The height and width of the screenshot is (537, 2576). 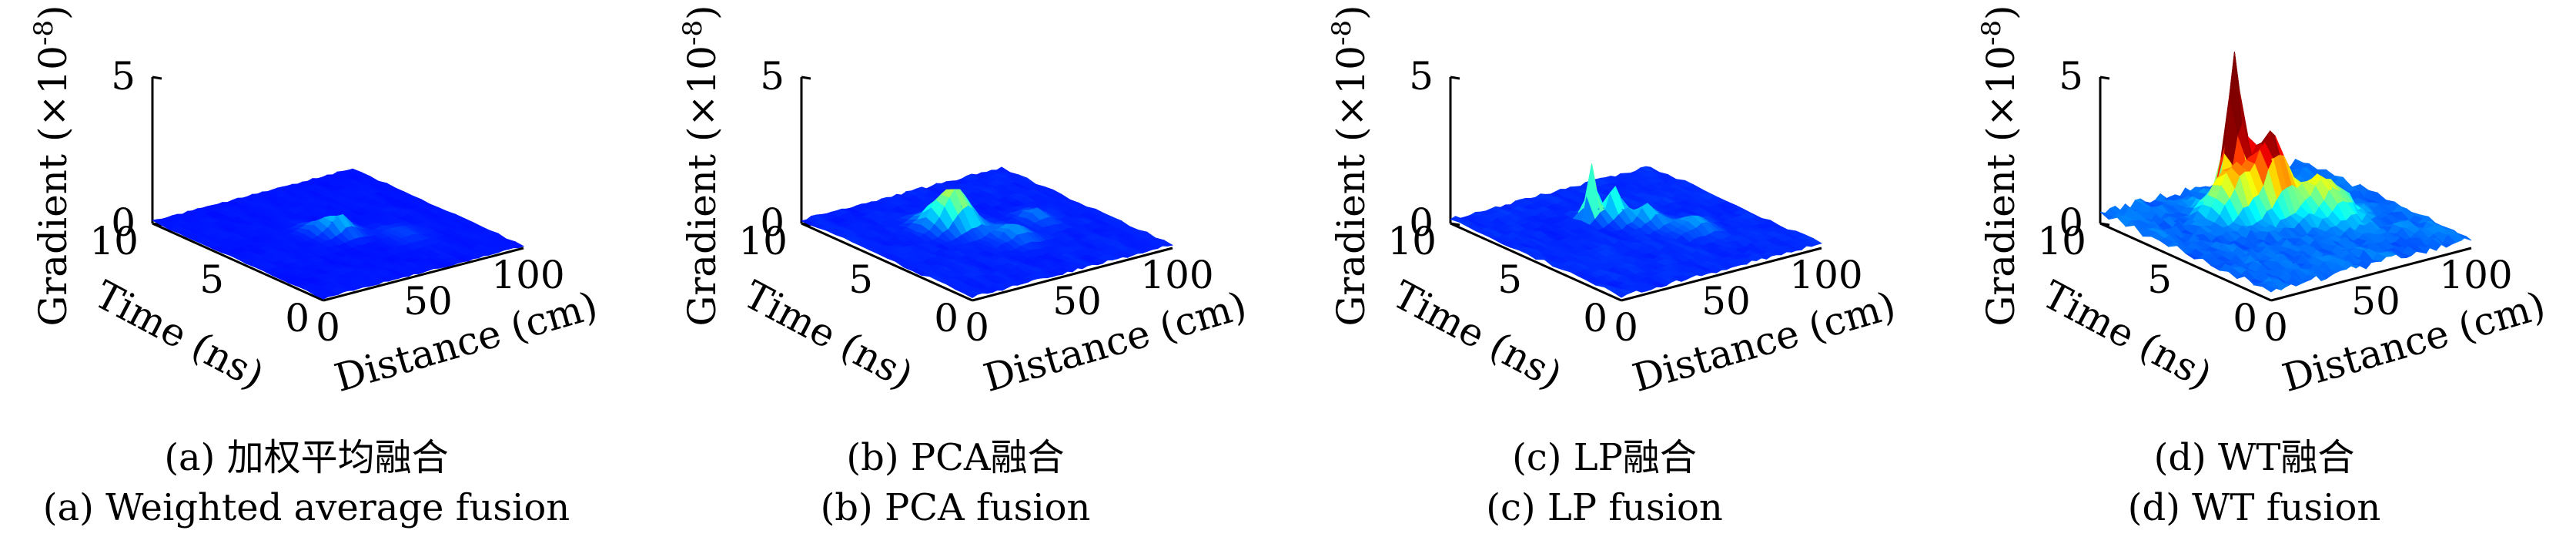 What do you see at coordinates (307, 507) in the screenshot?
I see `caption-english: (a) Weighted average fusion` at bounding box center [307, 507].